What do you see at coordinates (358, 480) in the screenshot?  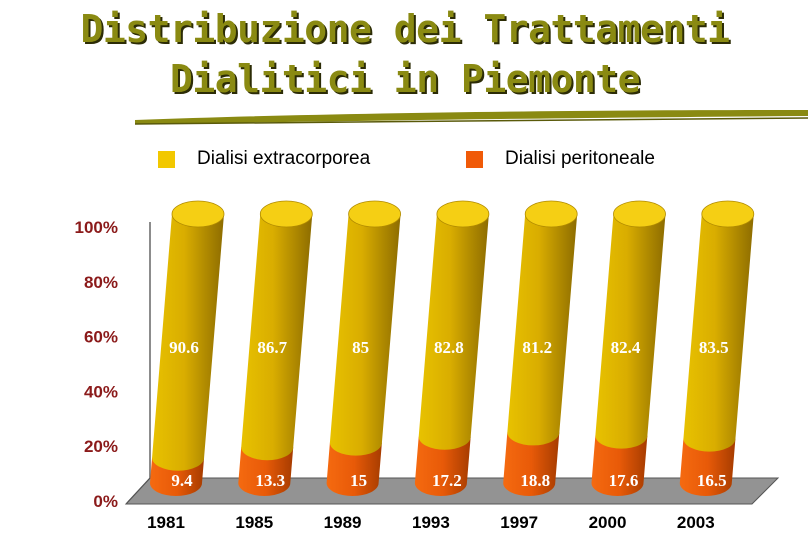 I see `data-label-peritoneale: 15` at bounding box center [358, 480].